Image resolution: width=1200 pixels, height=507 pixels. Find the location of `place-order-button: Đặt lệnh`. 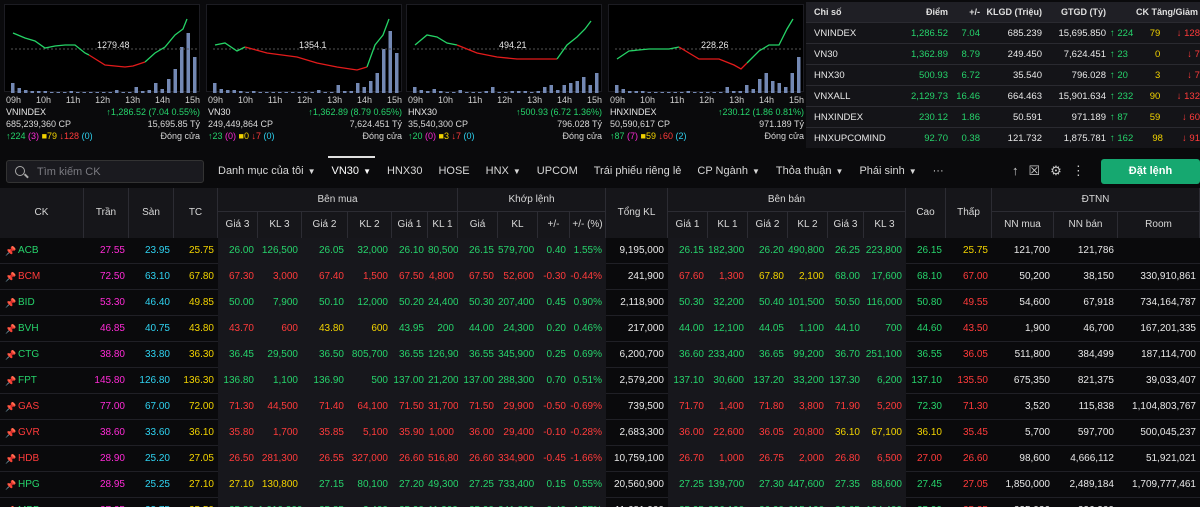

place-order-button: Đặt lệnh is located at coordinates (1150, 171).